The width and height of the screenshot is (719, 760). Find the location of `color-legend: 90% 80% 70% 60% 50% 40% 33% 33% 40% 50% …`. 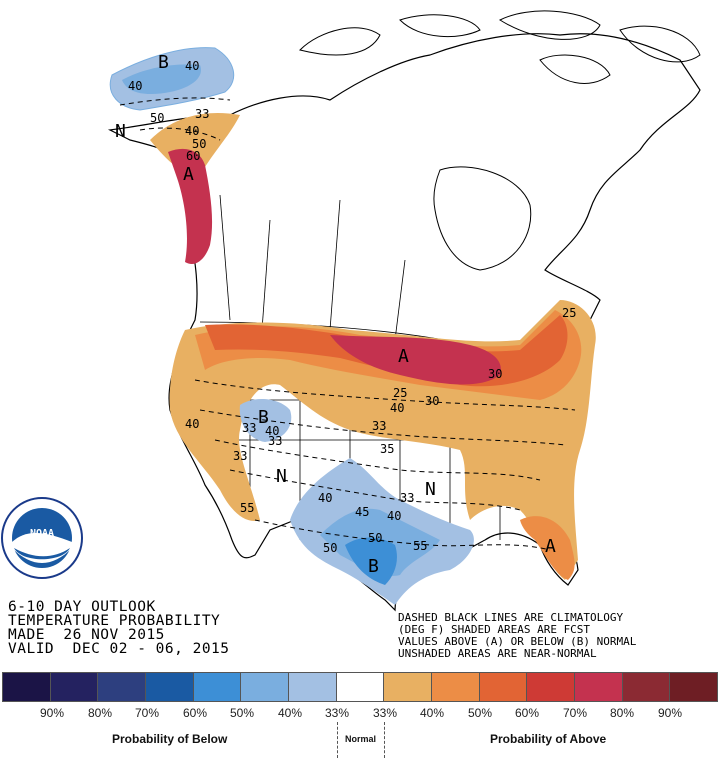

color-legend: 90% 80% 70% 60% 50% 40% 33% 33% 40% 50% … is located at coordinates (359, 716).